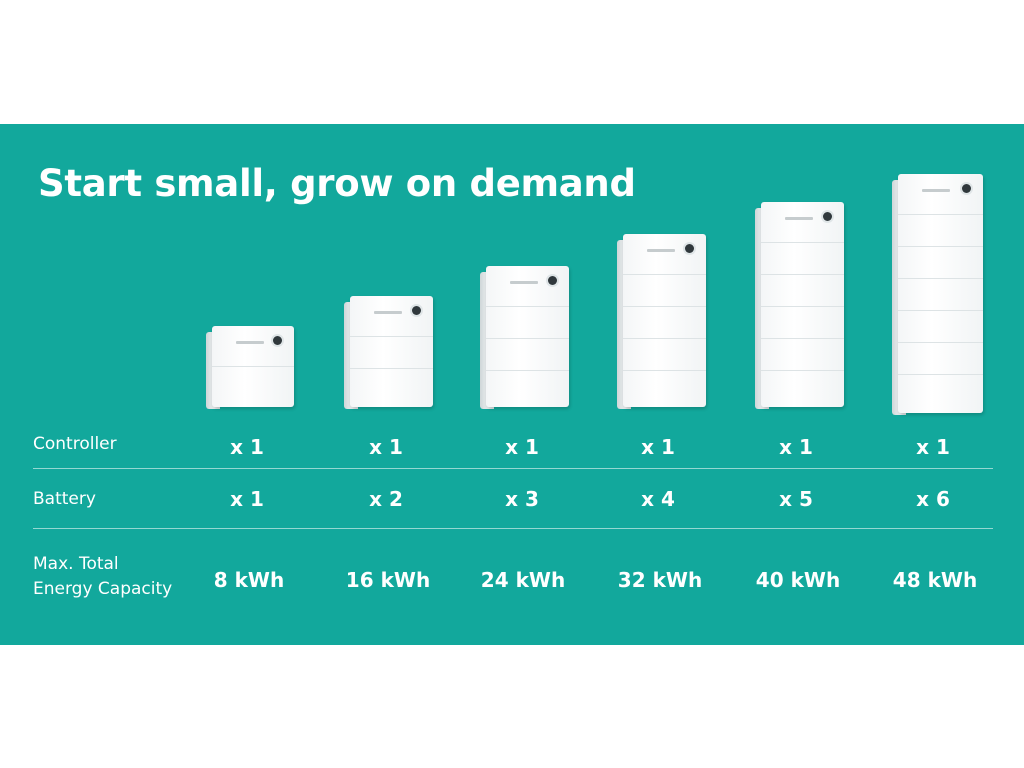 The image size is (1024, 768). Describe the element at coordinates (337, 183) in the screenshot. I see `banner-title: Start small, grow on demand` at that location.